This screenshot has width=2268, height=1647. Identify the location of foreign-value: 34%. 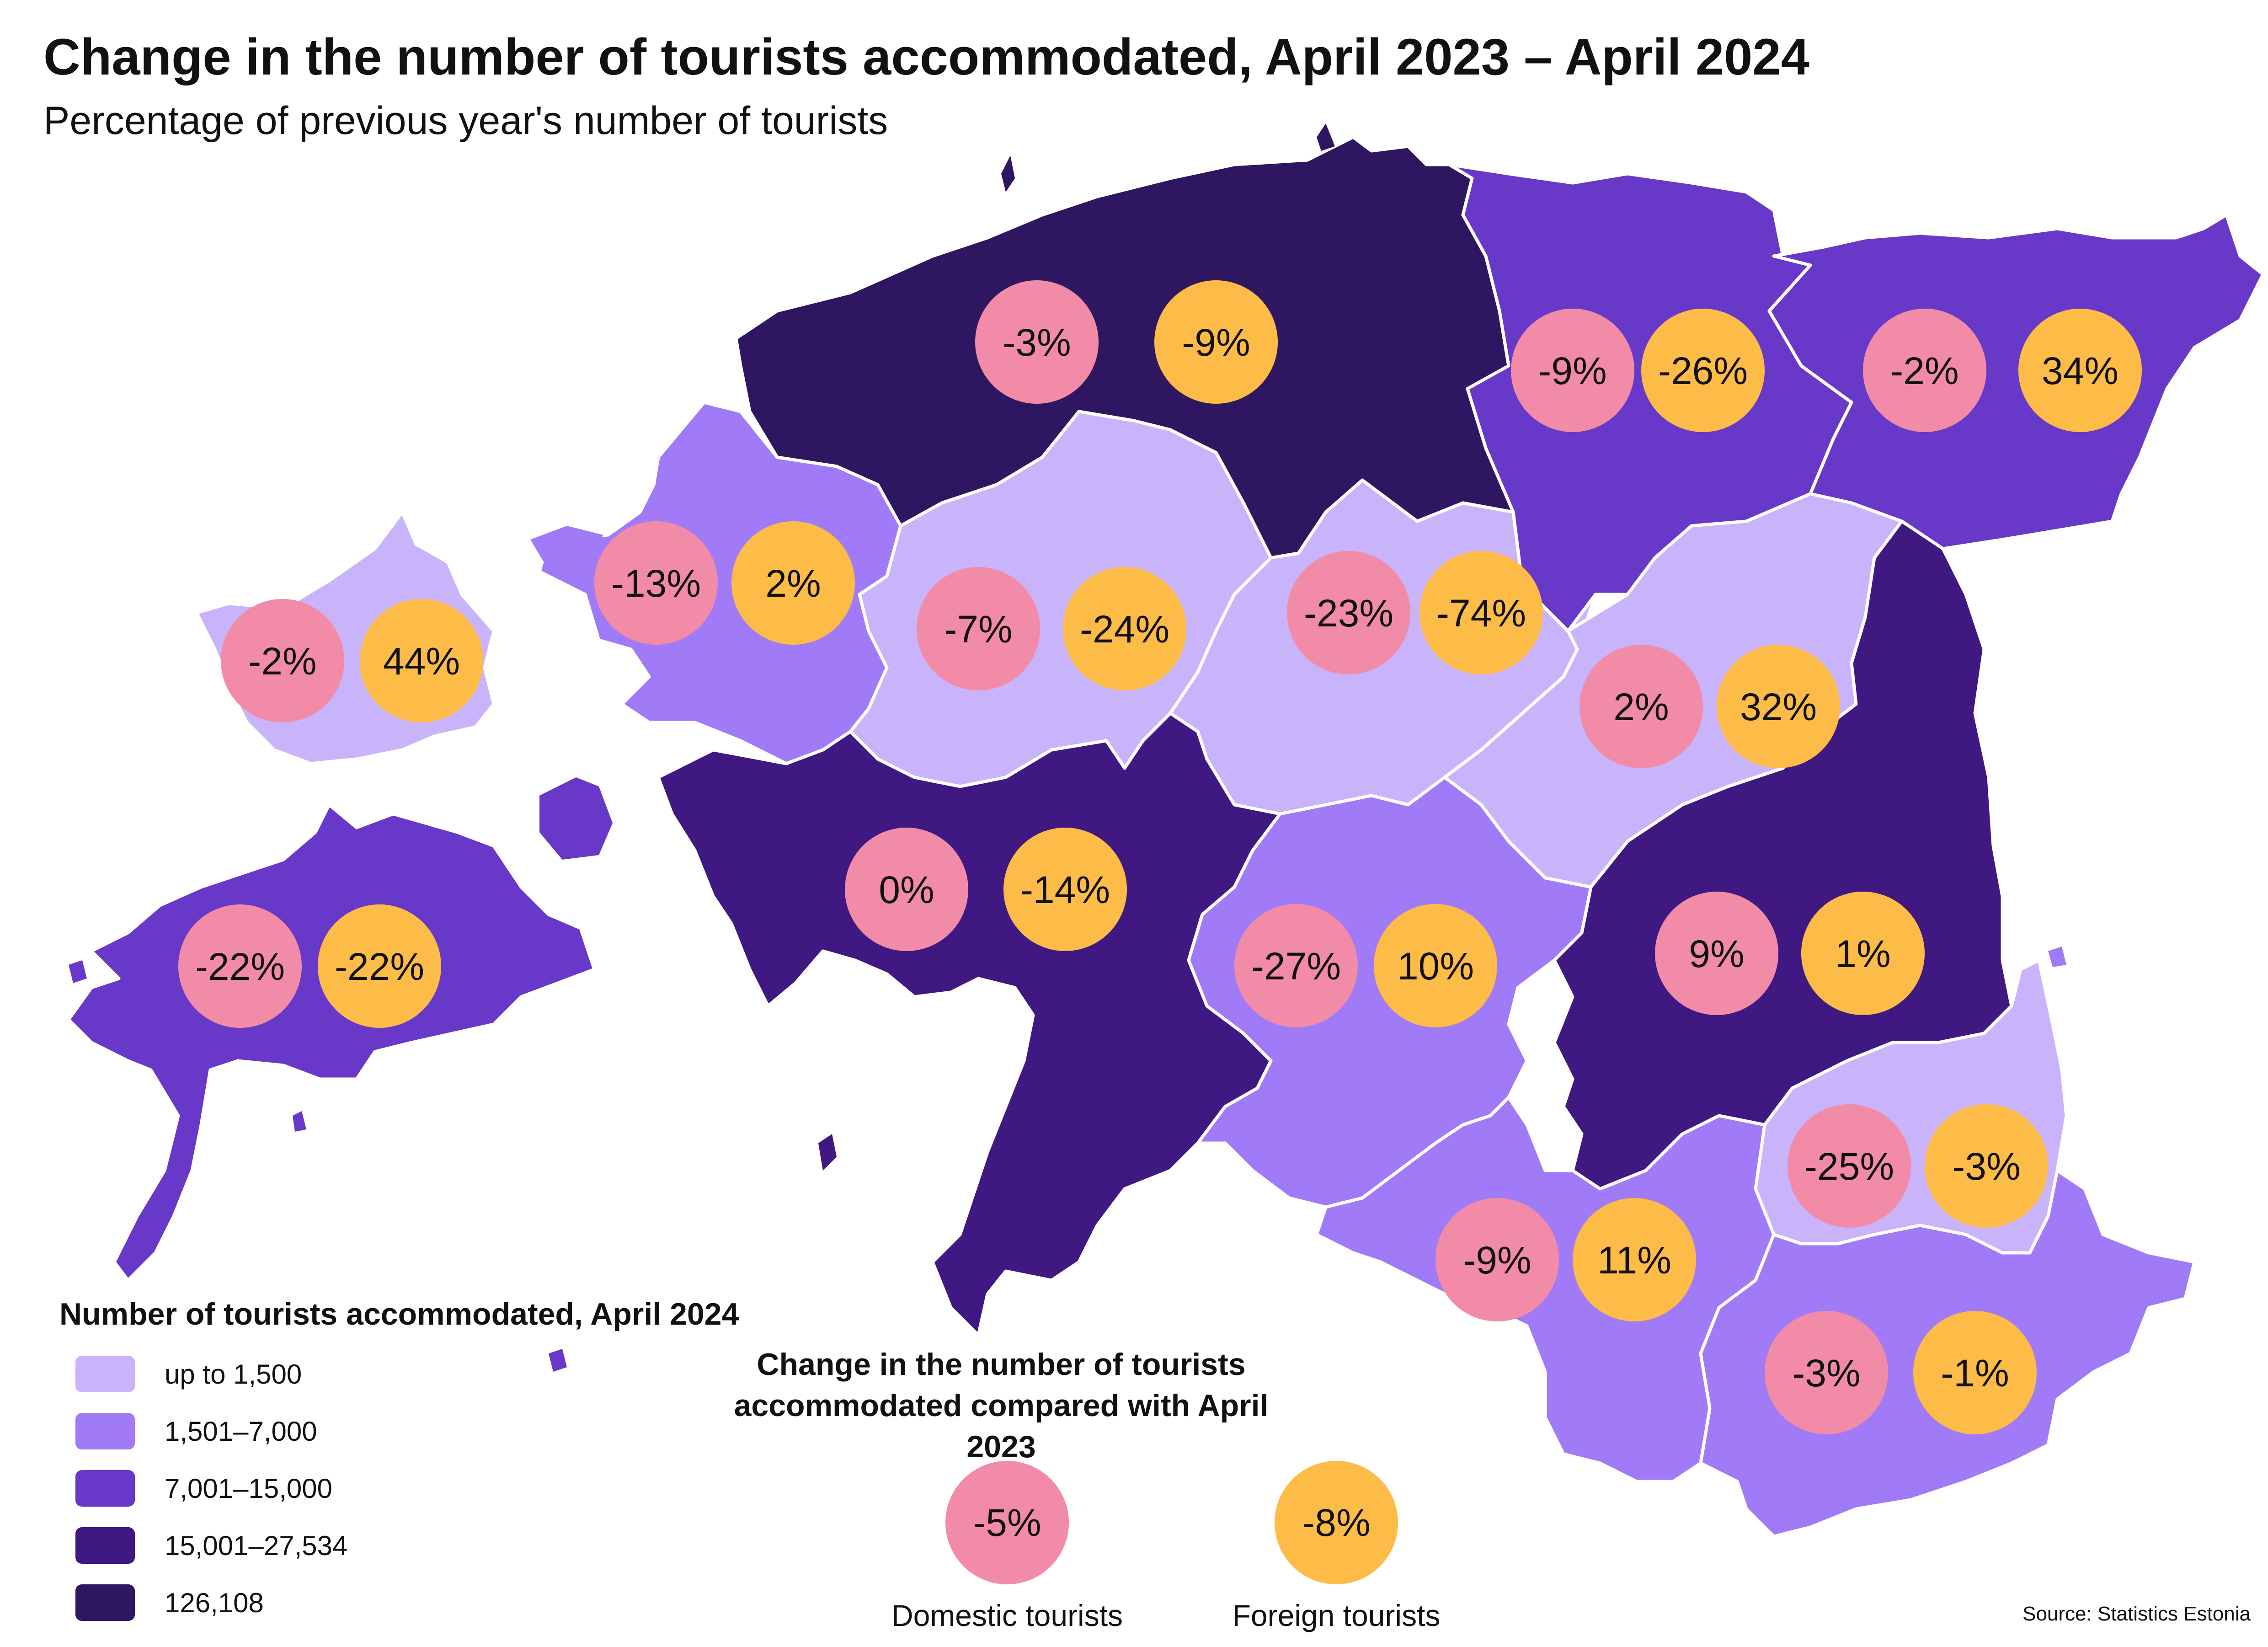
(2080, 370).